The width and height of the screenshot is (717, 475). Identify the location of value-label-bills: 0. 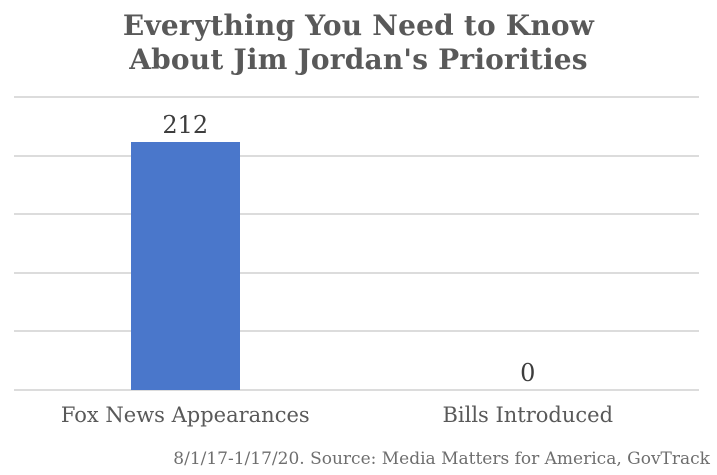
(528, 373).